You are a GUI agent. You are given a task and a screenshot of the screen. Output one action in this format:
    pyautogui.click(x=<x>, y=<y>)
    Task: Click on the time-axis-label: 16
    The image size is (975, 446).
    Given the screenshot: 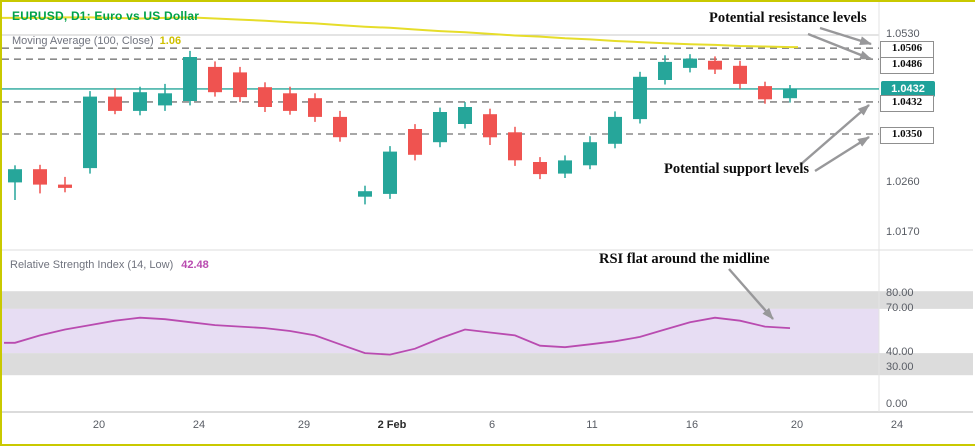 What is the action you would take?
    pyautogui.click(x=692, y=425)
    